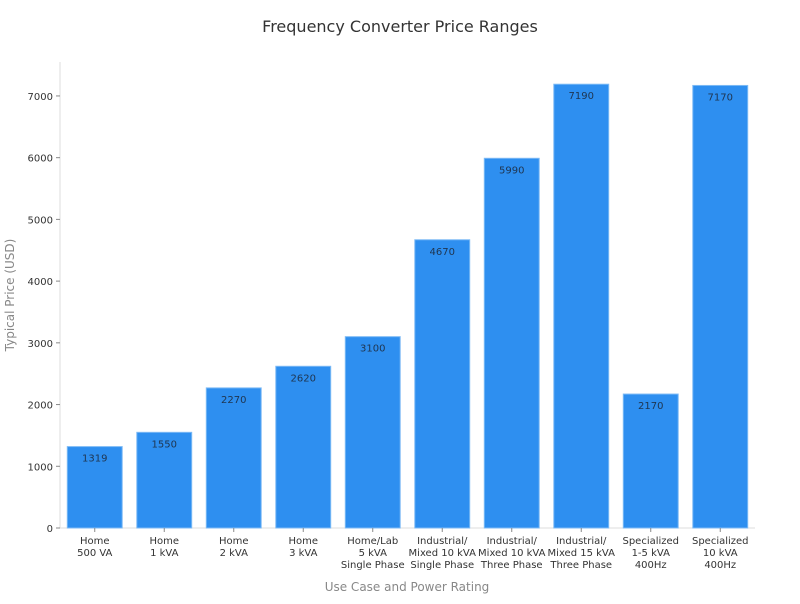 Image resolution: width=800 pixels, height=604 pixels. What do you see at coordinates (303, 378) in the screenshot?
I see `bar-value-label: 2620` at bounding box center [303, 378].